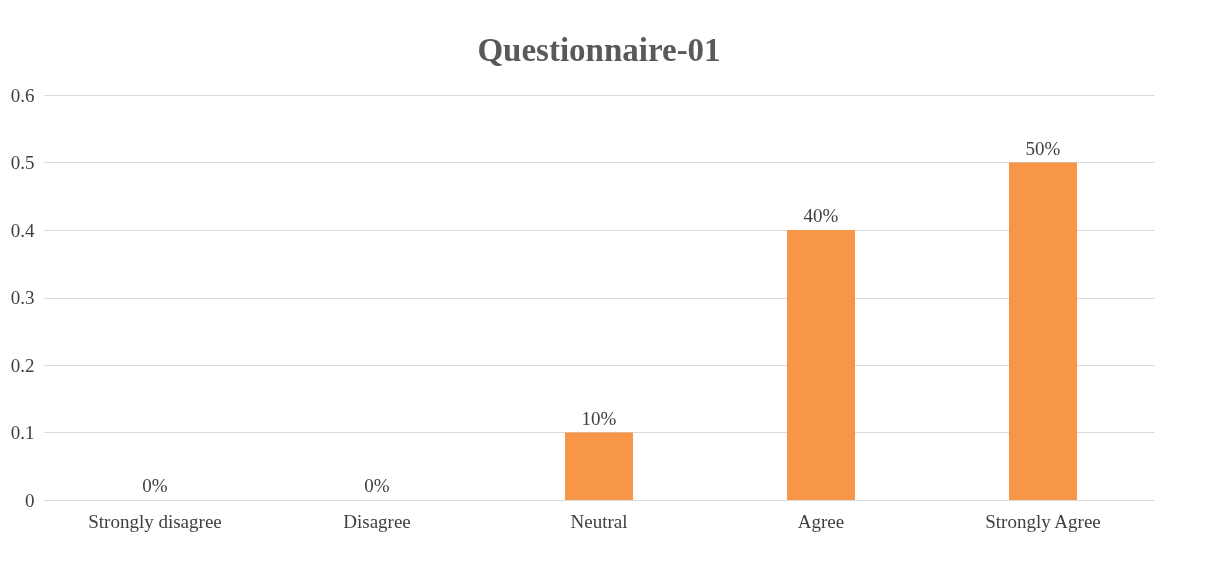 The image size is (1206, 566). I want to click on y-tick-label: 0.6, so click(22, 95).